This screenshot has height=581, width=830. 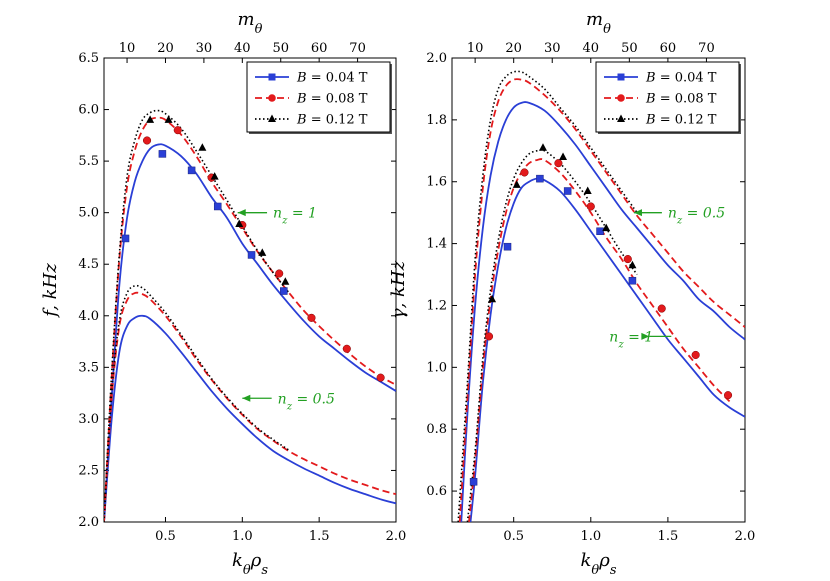 What do you see at coordinates (250, 418) in the screenshot?
I see `series-line` at bounding box center [250, 418].